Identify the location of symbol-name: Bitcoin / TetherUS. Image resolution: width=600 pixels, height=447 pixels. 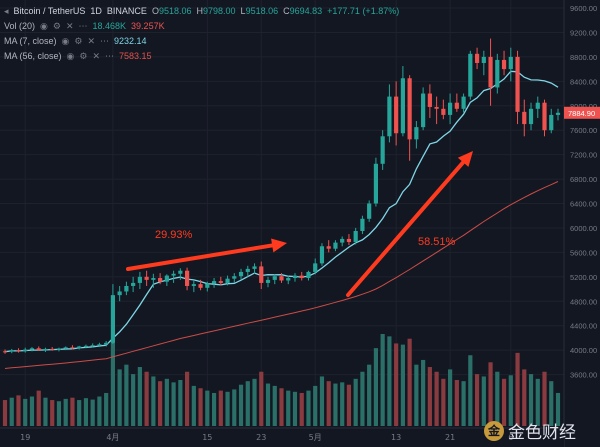
(49, 11).